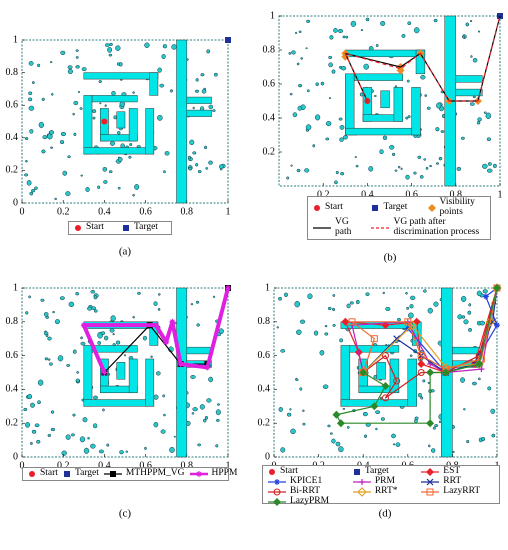 The width and height of the screenshot is (508, 550). I want to click on x-tick-label: 0.4, so click(104, 465).